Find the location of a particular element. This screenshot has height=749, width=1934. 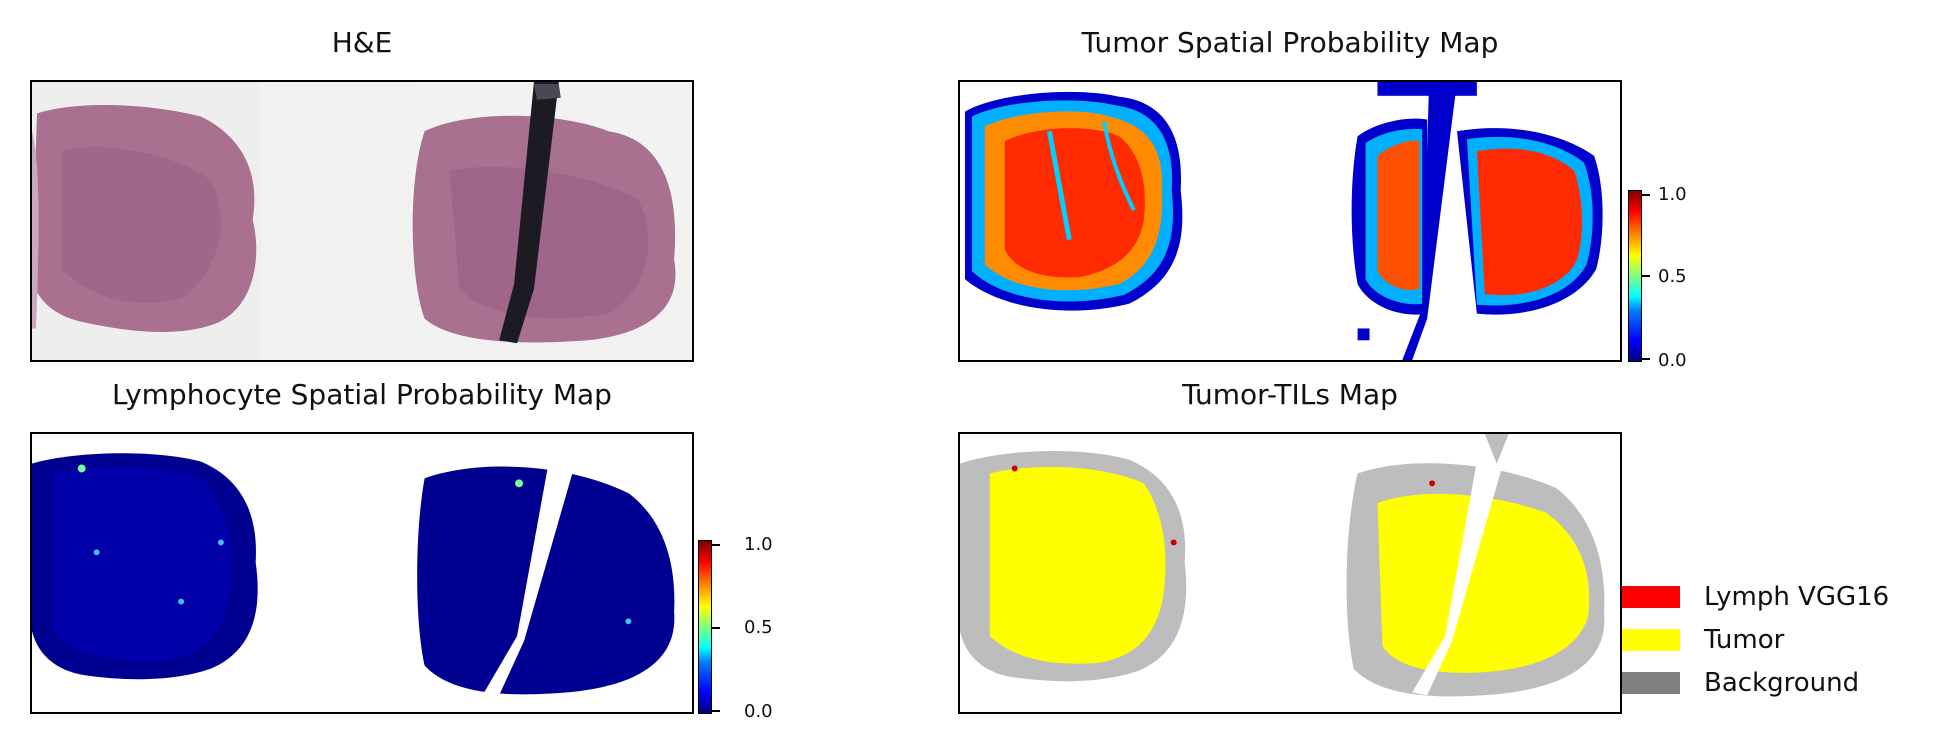

lymph-colorbar-tick-bottom: 0.0 is located at coordinates (758, 711).